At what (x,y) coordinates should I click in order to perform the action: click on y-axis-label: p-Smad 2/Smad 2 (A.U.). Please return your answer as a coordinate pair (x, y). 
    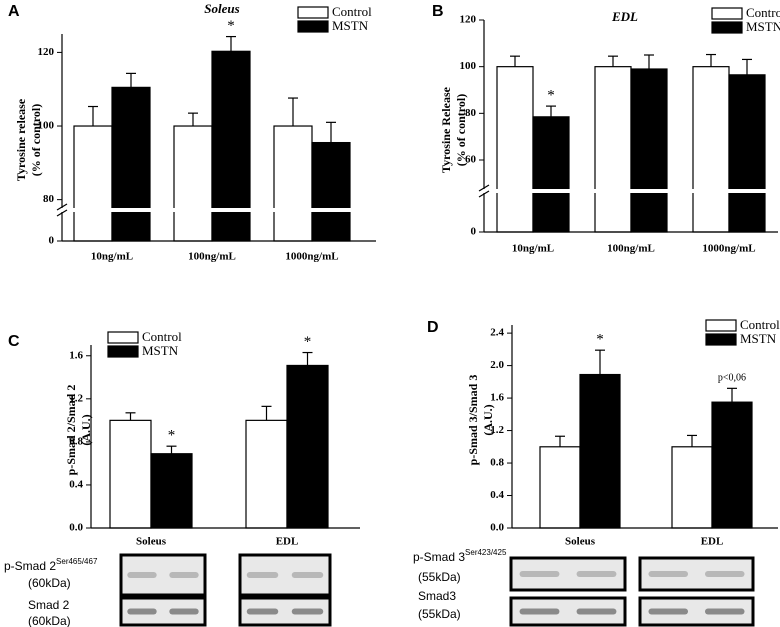
    Looking at the image, I should click on (78, 430).